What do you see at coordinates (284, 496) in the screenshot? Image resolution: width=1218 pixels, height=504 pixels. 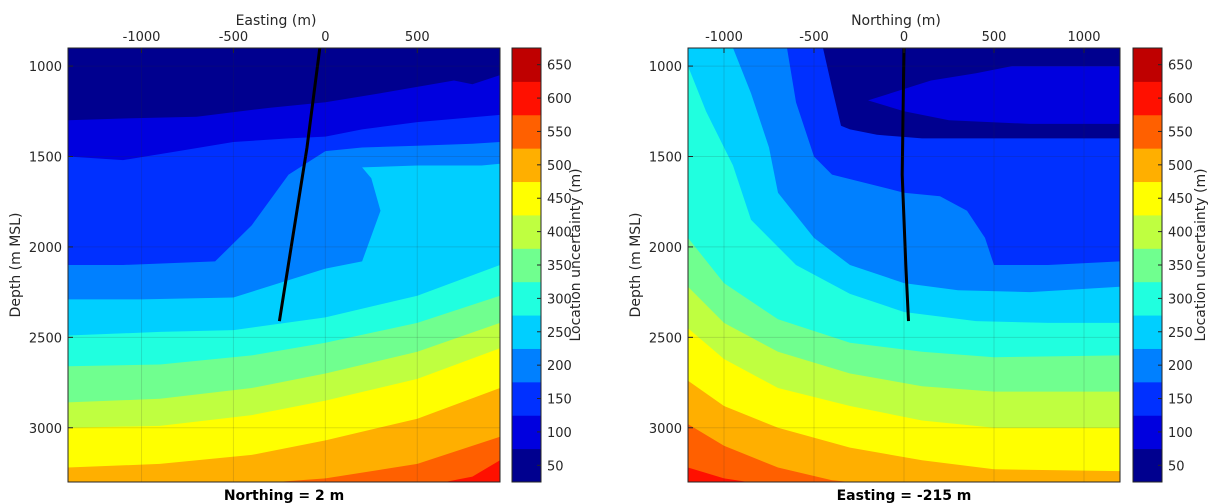 I see `panel-title: Northing = 2 m` at bounding box center [284, 496].